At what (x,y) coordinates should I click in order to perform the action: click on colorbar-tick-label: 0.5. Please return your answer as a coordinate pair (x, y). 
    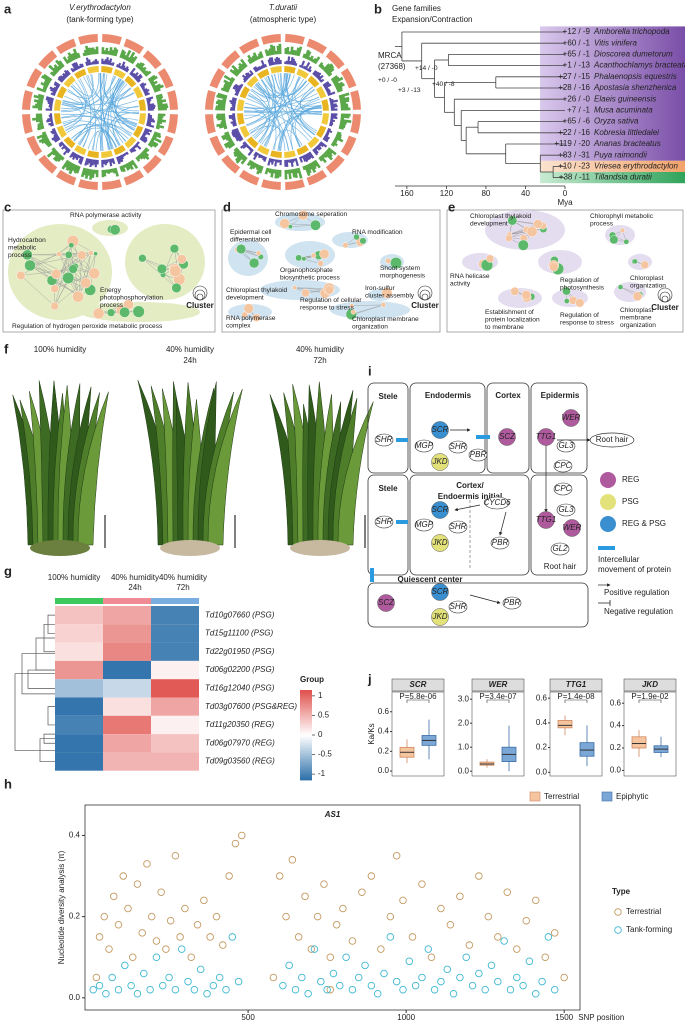
    Looking at the image, I should click on (324, 715).